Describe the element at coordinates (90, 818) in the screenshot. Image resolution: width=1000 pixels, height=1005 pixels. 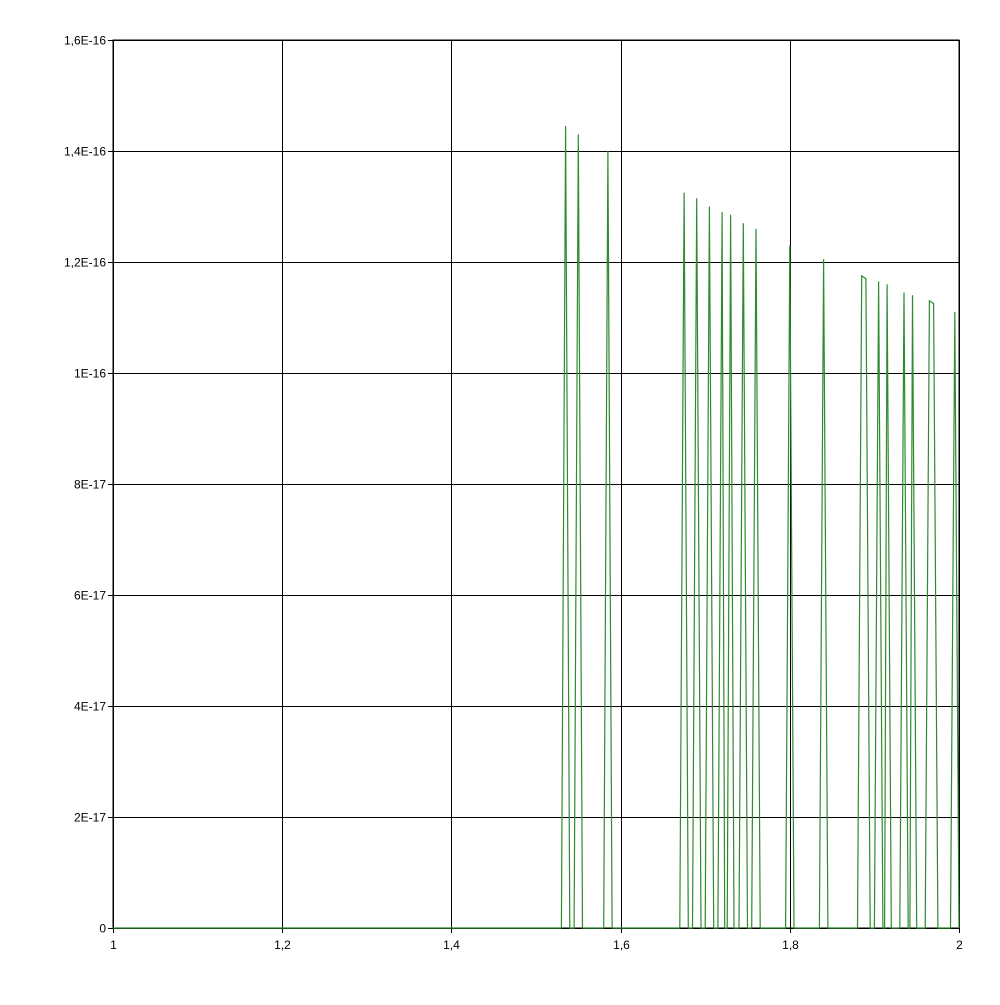
I see `y-tick-label: 2E-17` at that location.